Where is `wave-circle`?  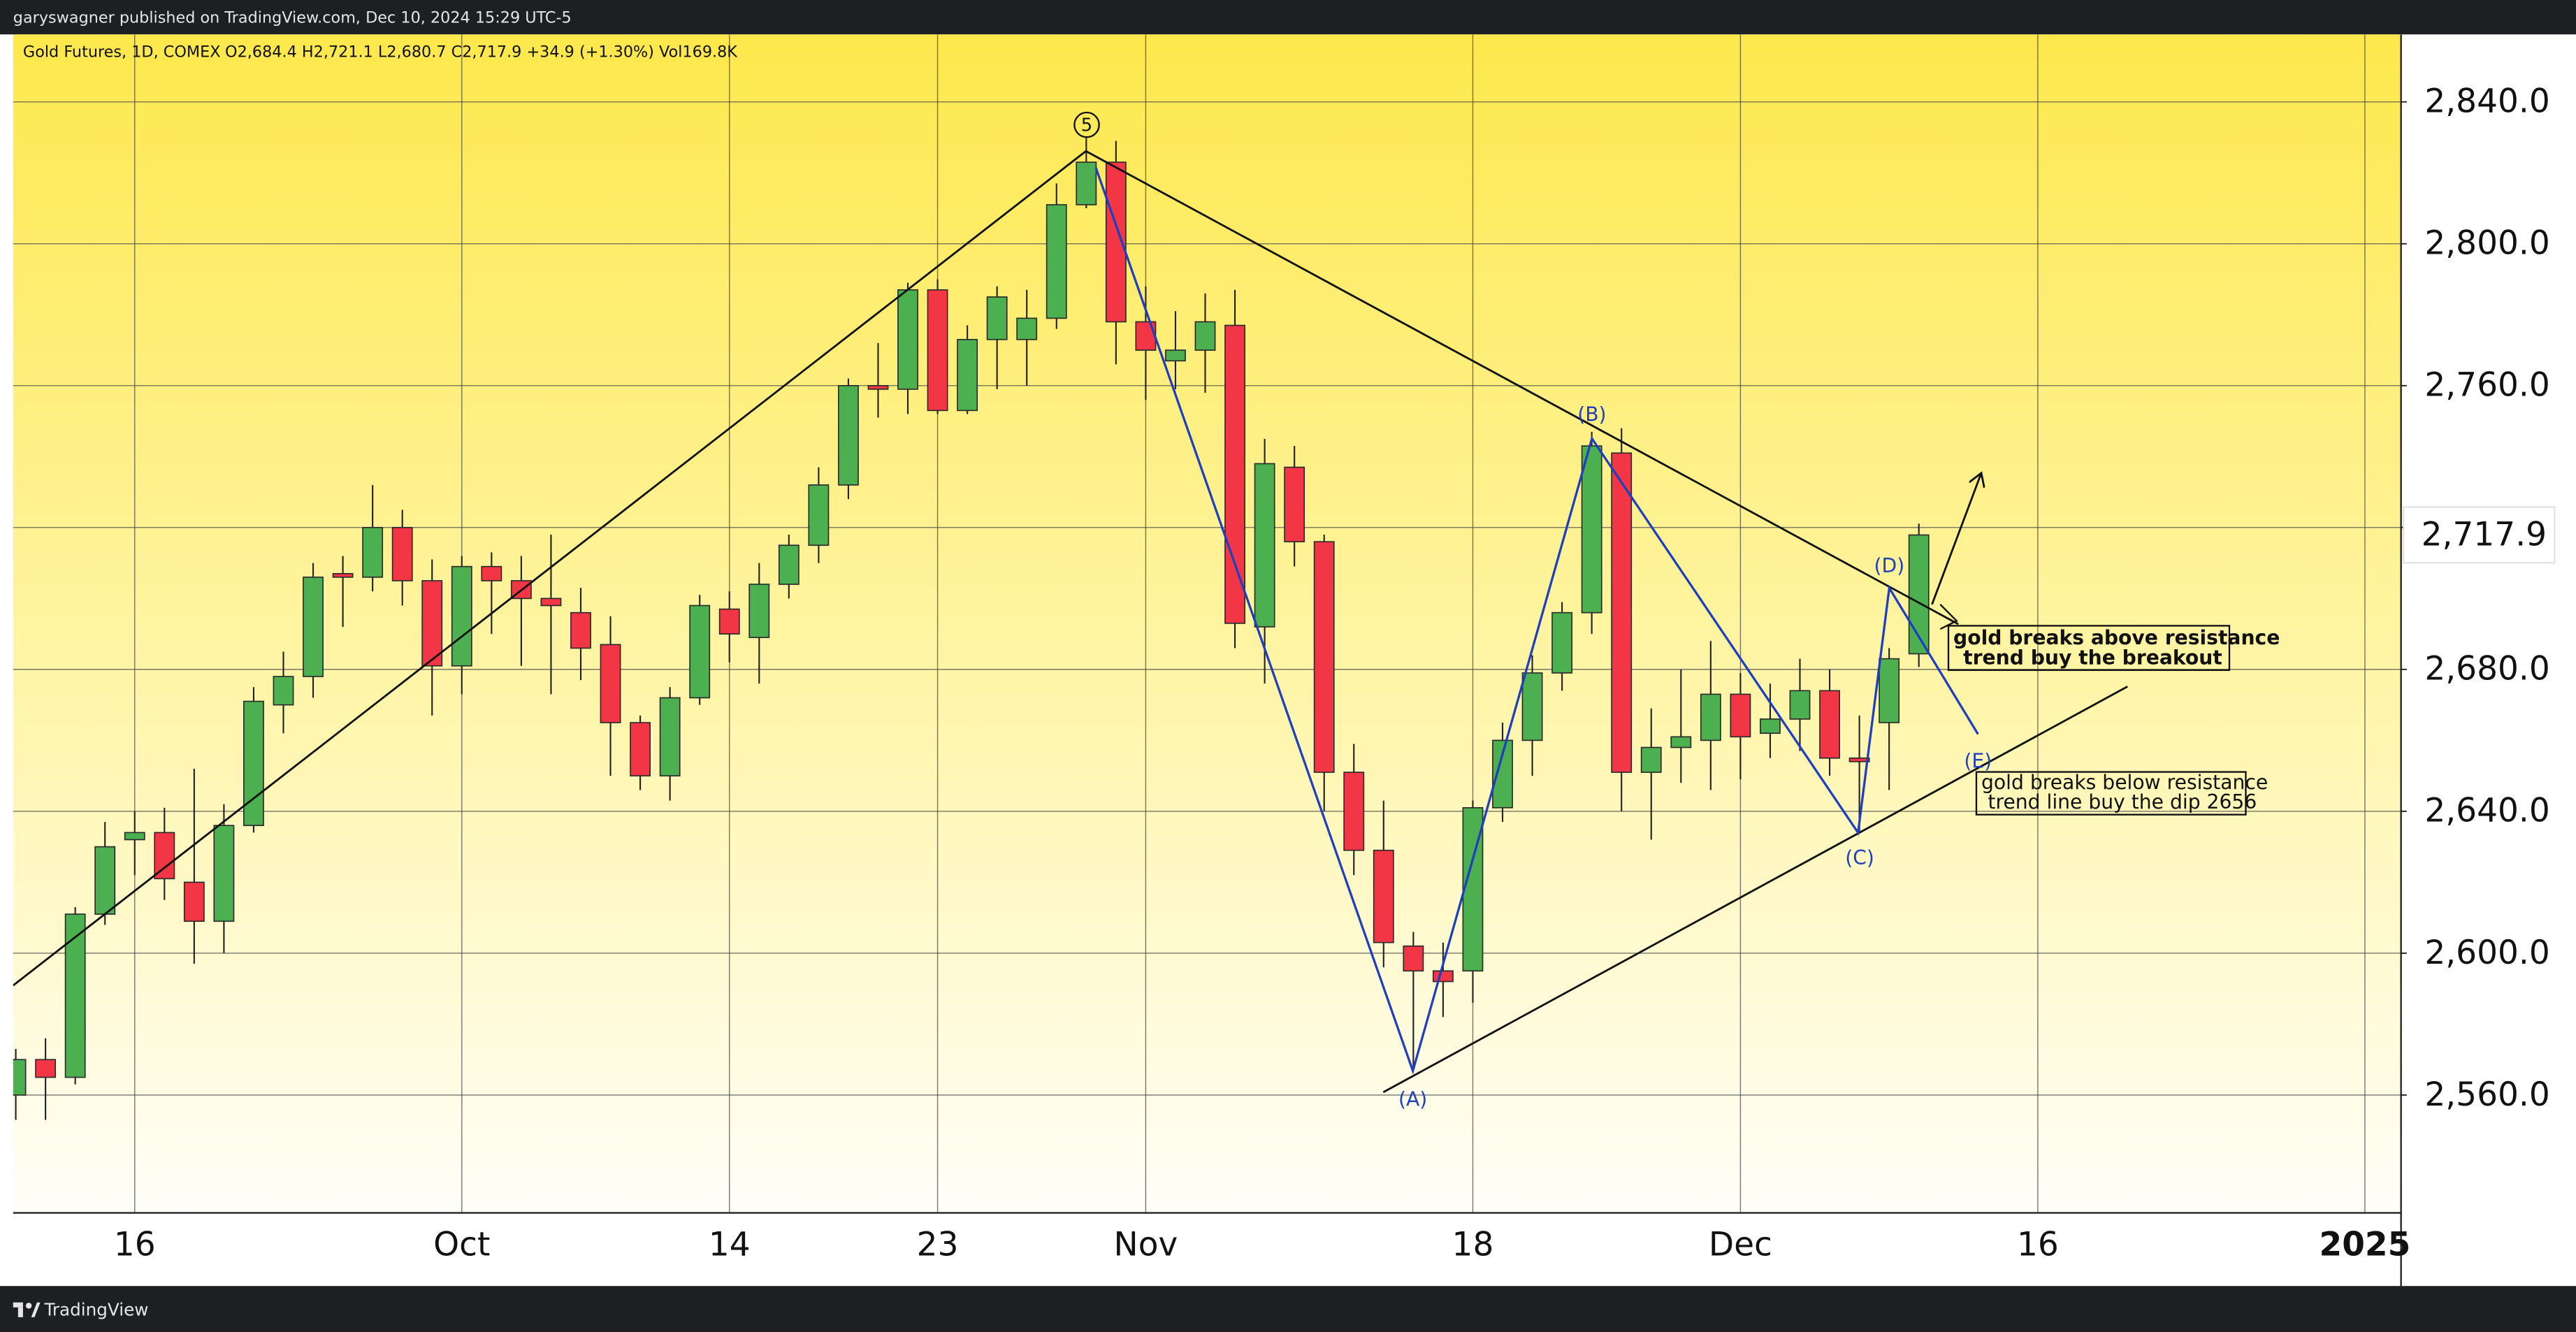
wave-circle is located at coordinates (1086, 124).